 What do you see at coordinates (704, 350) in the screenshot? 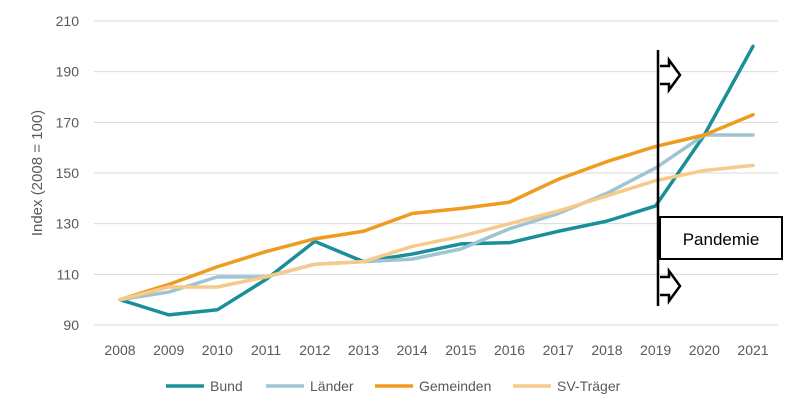
I see `x-tick-label: 2020` at bounding box center [704, 350].